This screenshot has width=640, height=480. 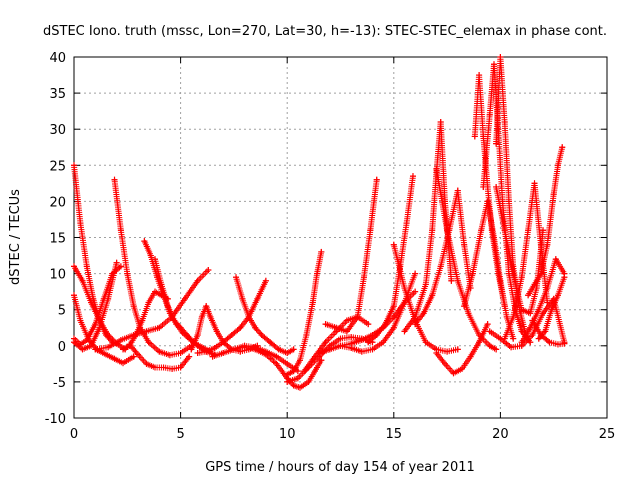 What do you see at coordinates (57, 130) in the screenshot?
I see `y-tick-label: 30` at bounding box center [57, 130].